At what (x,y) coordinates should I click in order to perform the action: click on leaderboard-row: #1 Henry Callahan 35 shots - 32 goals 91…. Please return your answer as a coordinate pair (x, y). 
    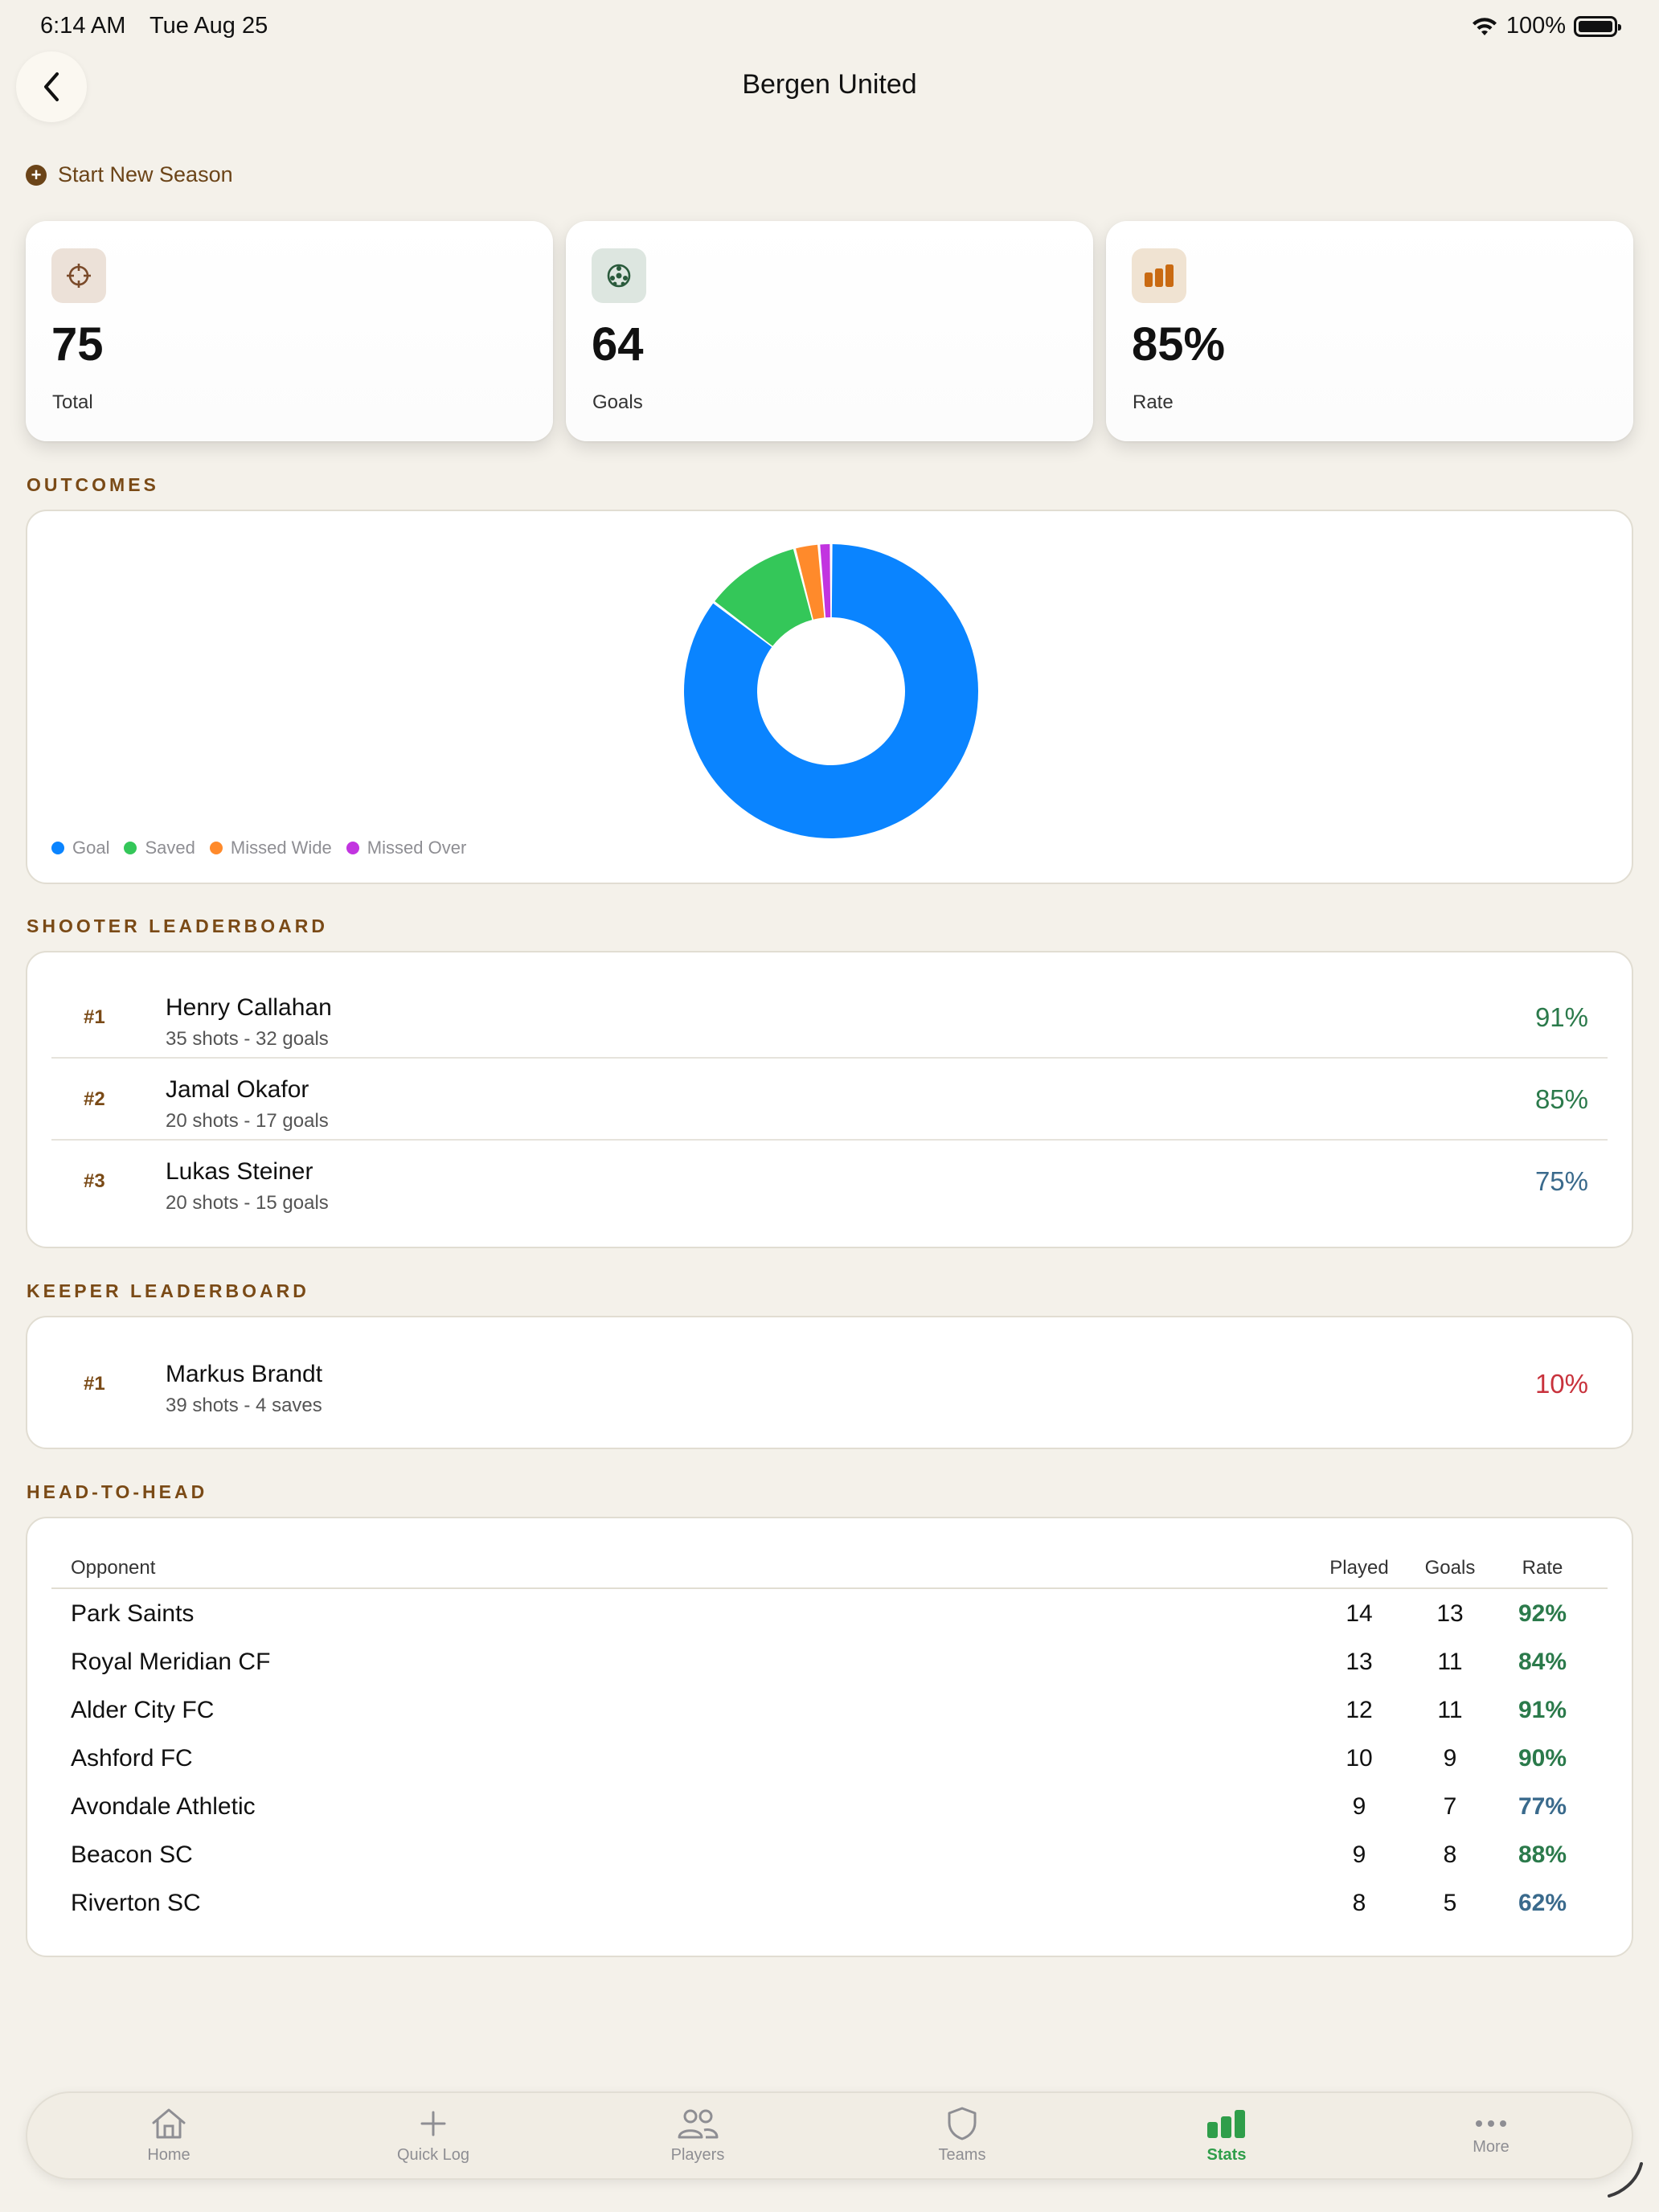
    Looking at the image, I should click on (829, 1018).